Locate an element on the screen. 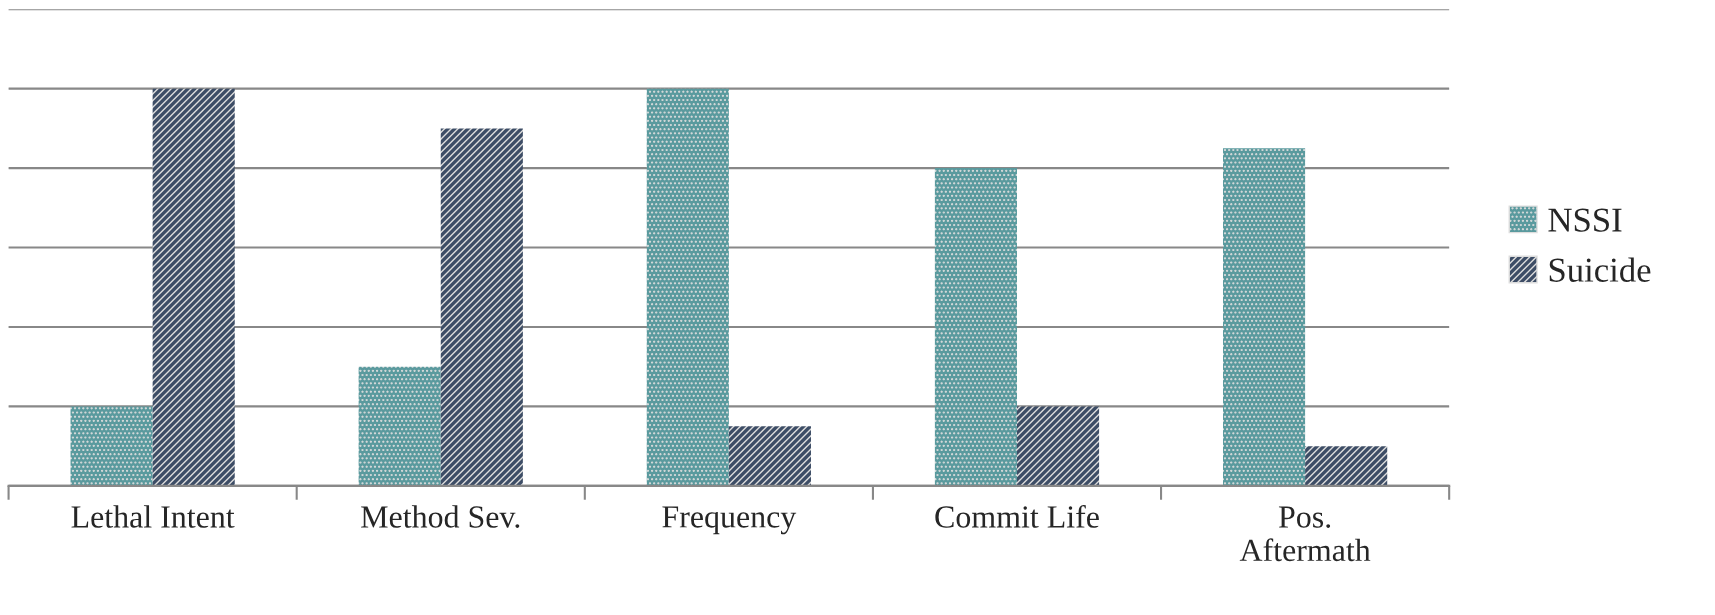 The width and height of the screenshot is (1715, 615). legend-label: Suicide is located at coordinates (1600, 269).